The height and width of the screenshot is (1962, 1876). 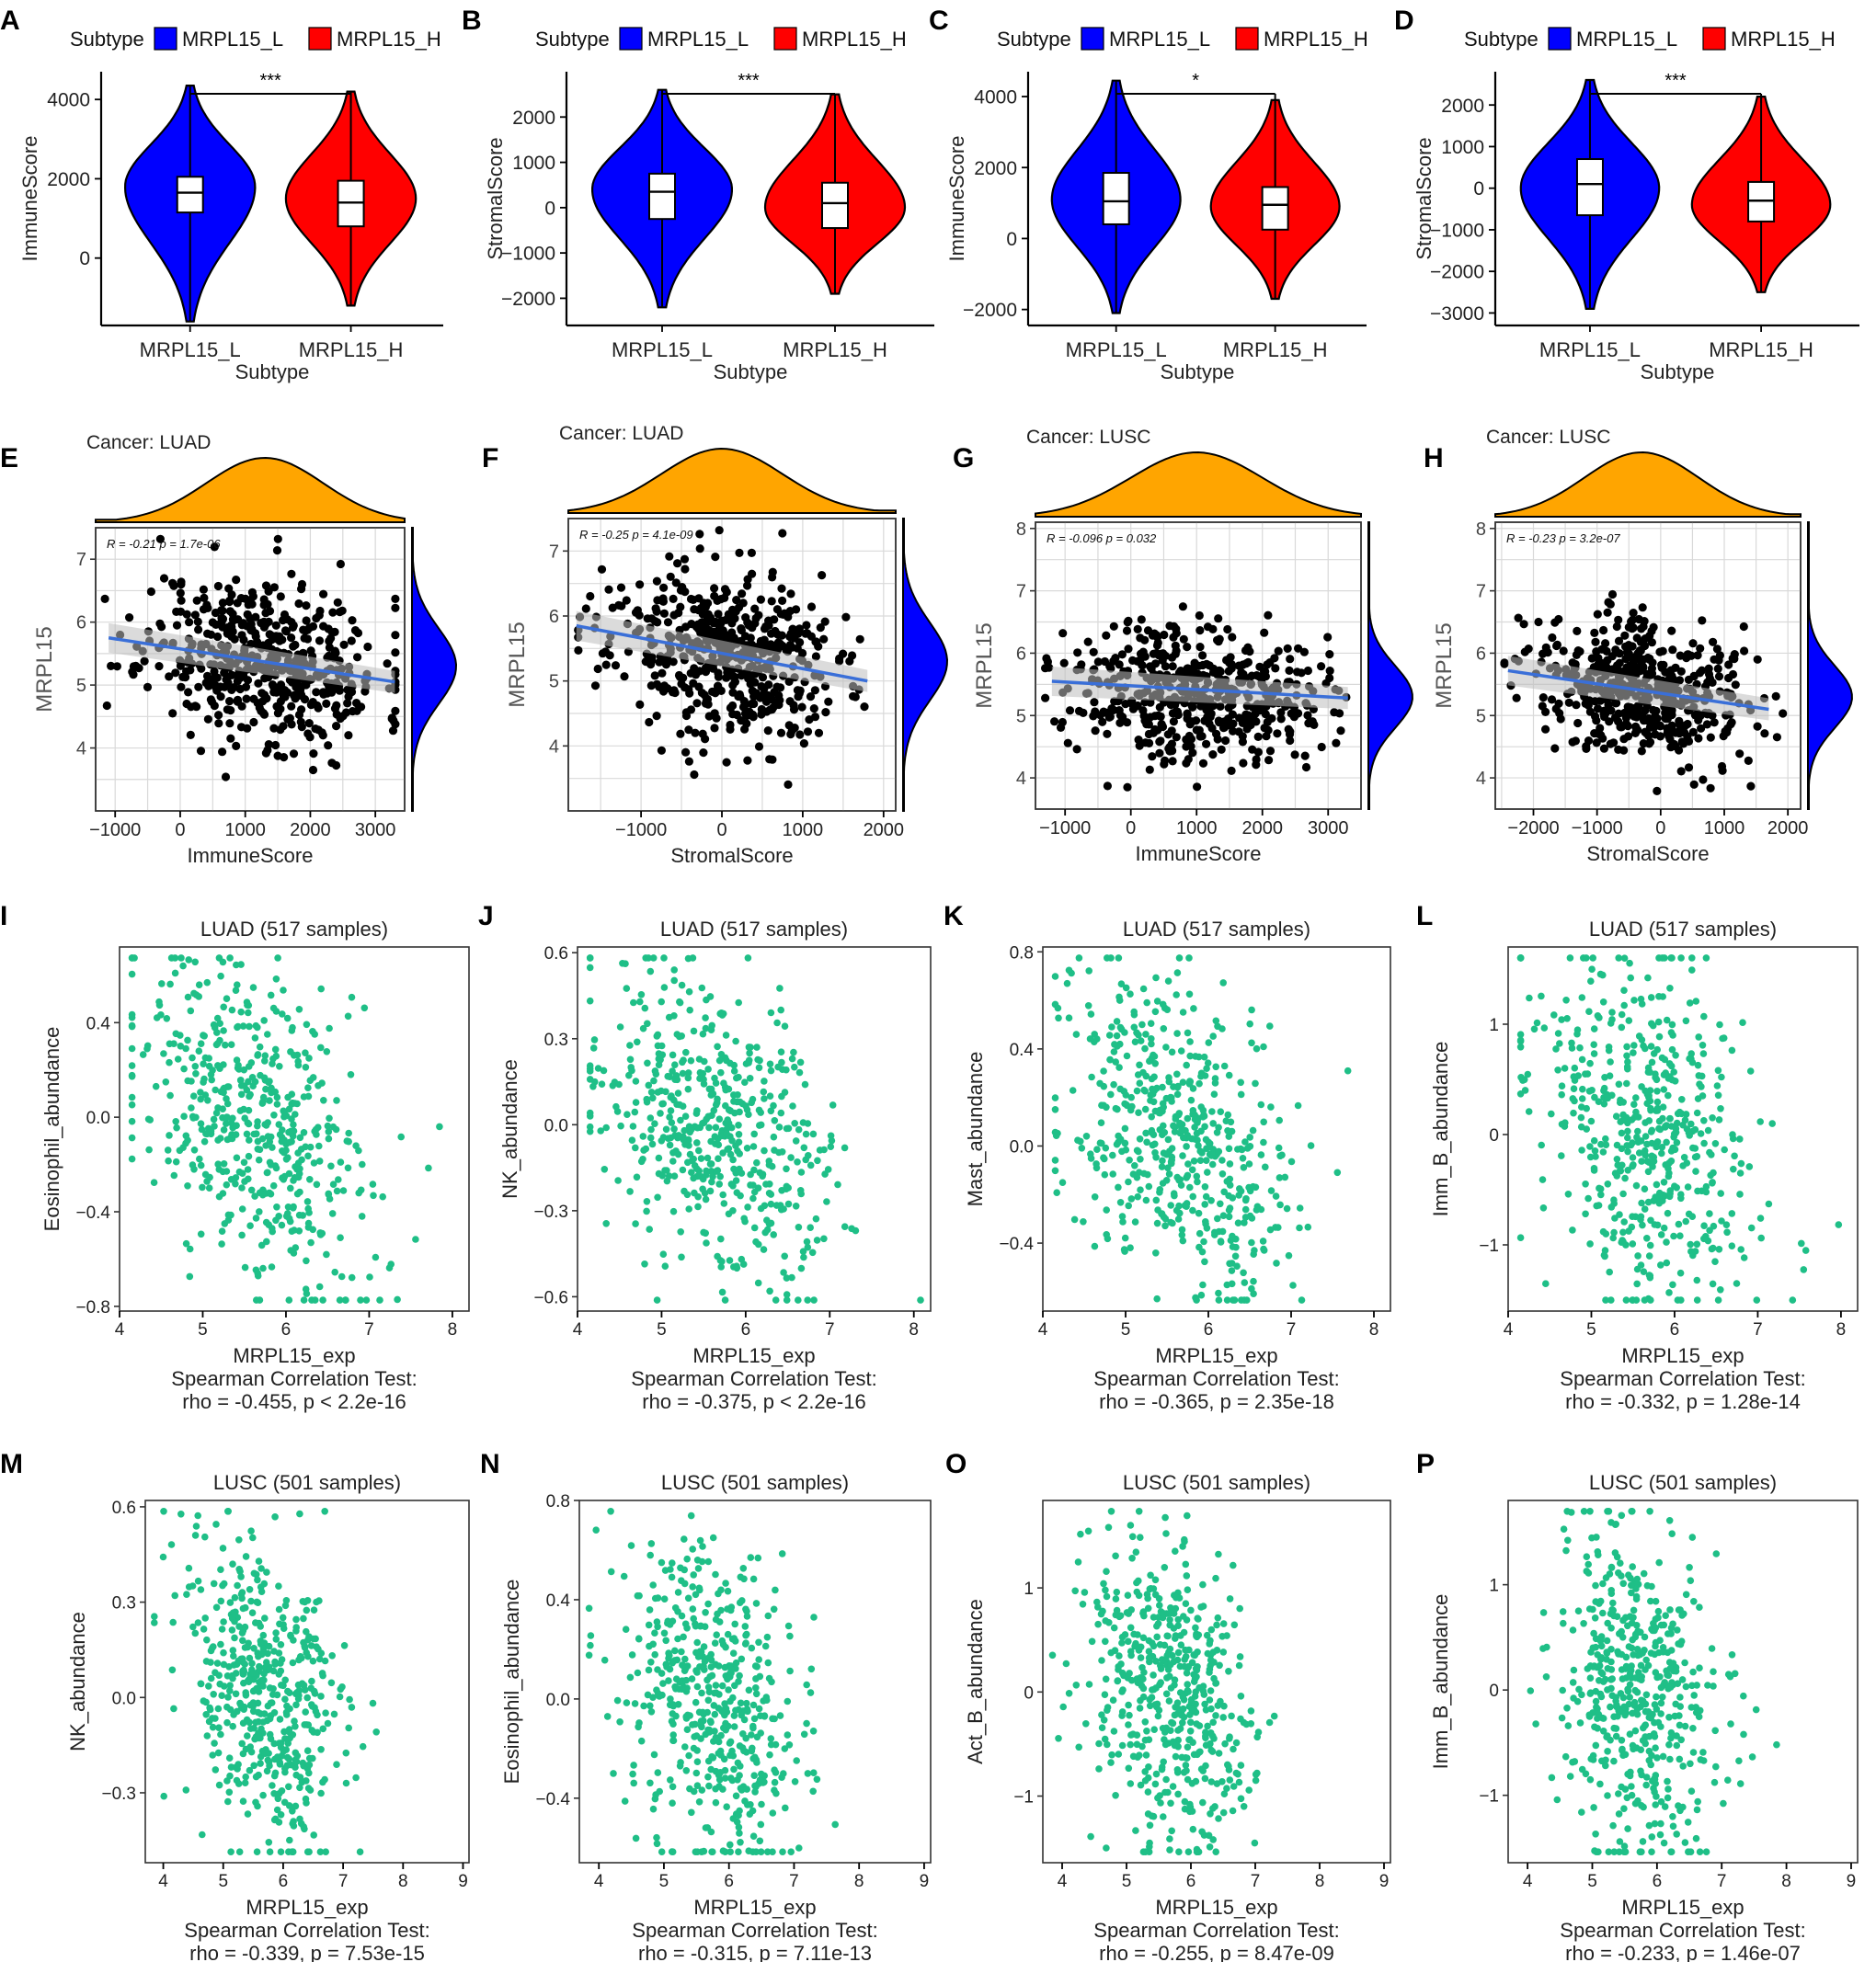 I want to click on y-tick-label: 5, so click(x=1021, y=716).